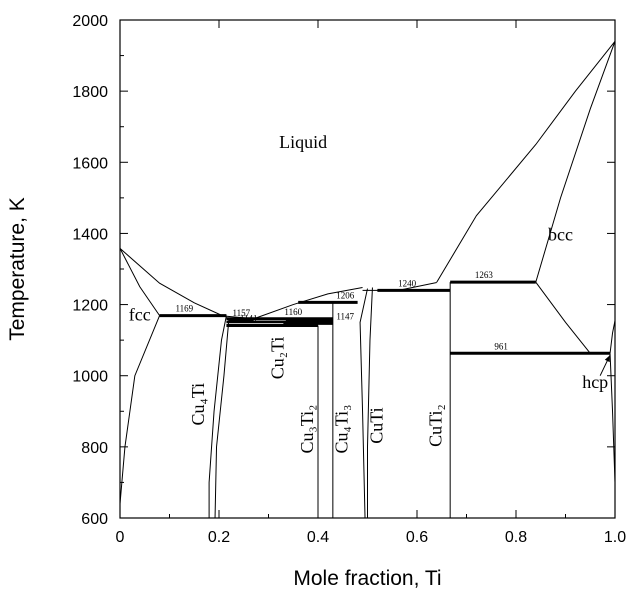 The width and height of the screenshot is (630, 593). I want to click on phase-label: bcc, so click(560, 235).